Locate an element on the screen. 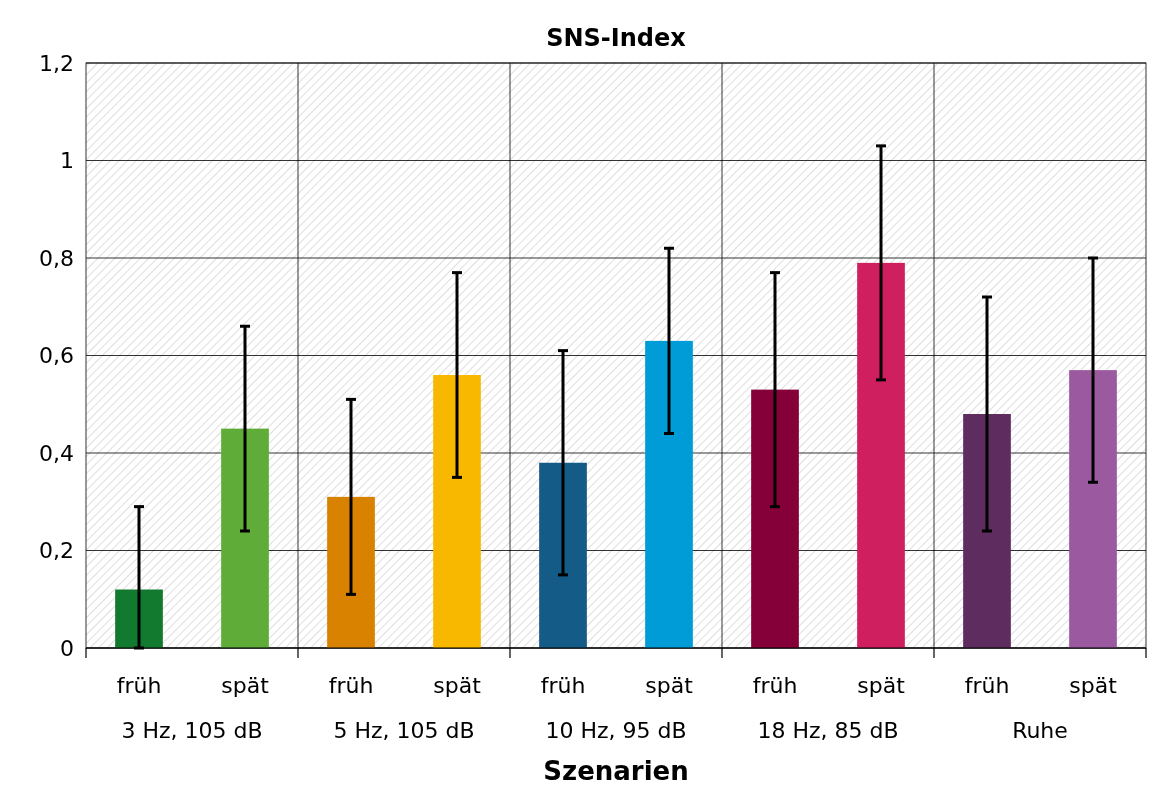 This screenshot has height=798, width=1156. chart-title: SNS-Index is located at coordinates (616, 38).